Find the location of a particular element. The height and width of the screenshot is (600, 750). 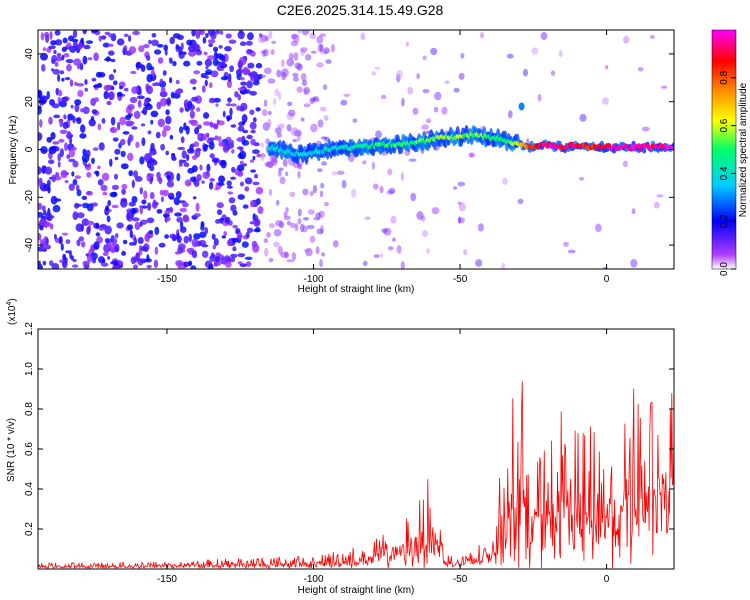

y-tick-label: 1.0 is located at coordinates (29, 369).